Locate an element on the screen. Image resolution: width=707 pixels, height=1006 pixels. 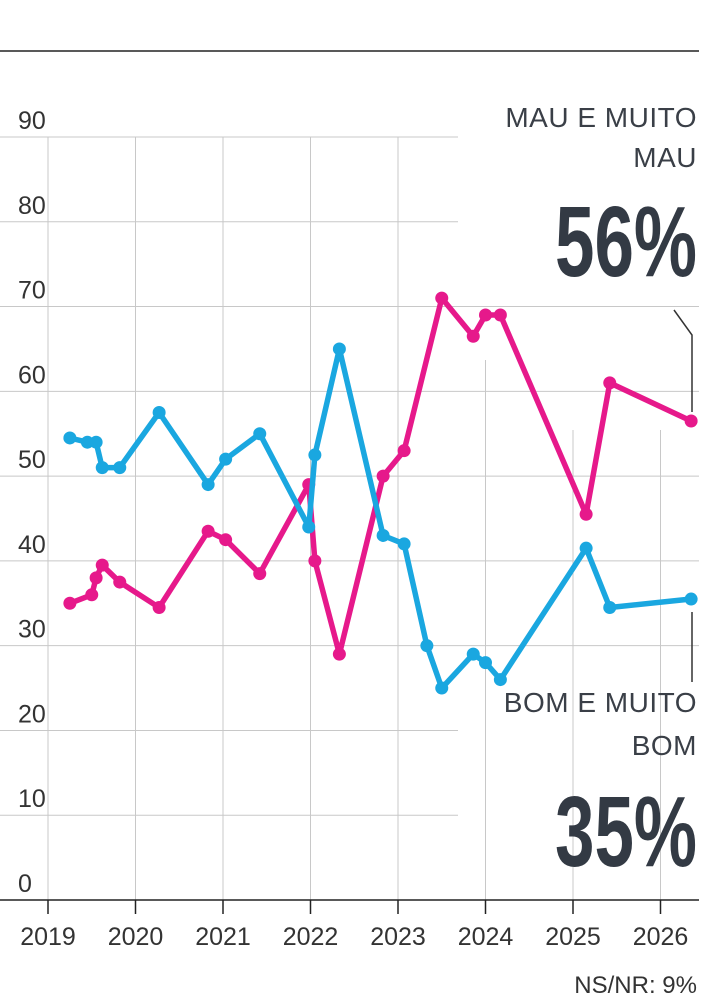
y-tick-label: 10 is located at coordinates (32, 799).